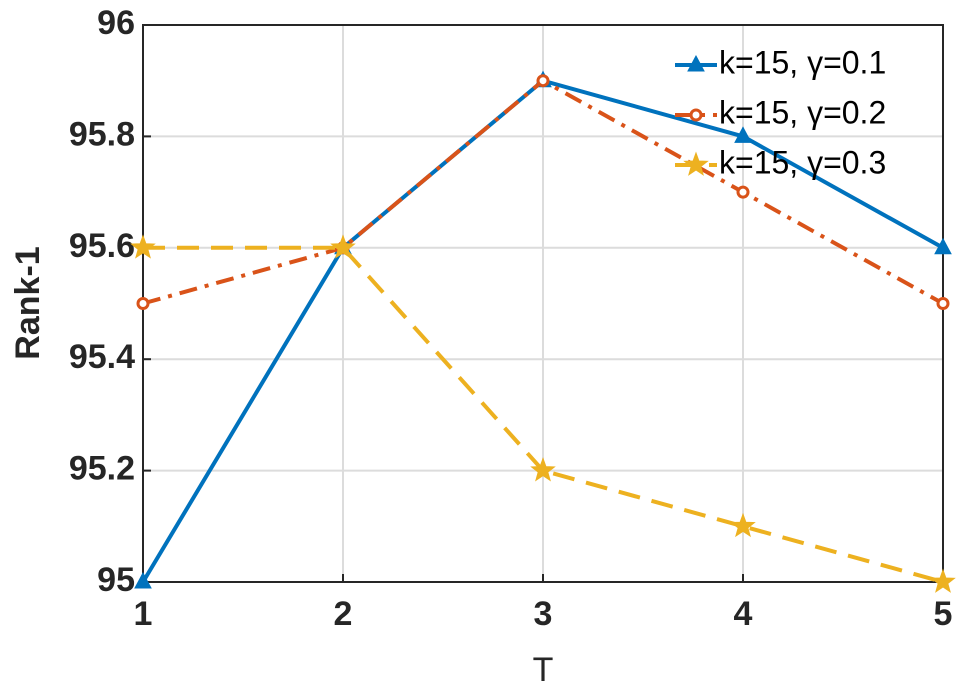 The height and width of the screenshot is (694, 956). What do you see at coordinates (116, 580) in the screenshot?
I see `y-tick-label: 95` at bounding box center [116, 580].